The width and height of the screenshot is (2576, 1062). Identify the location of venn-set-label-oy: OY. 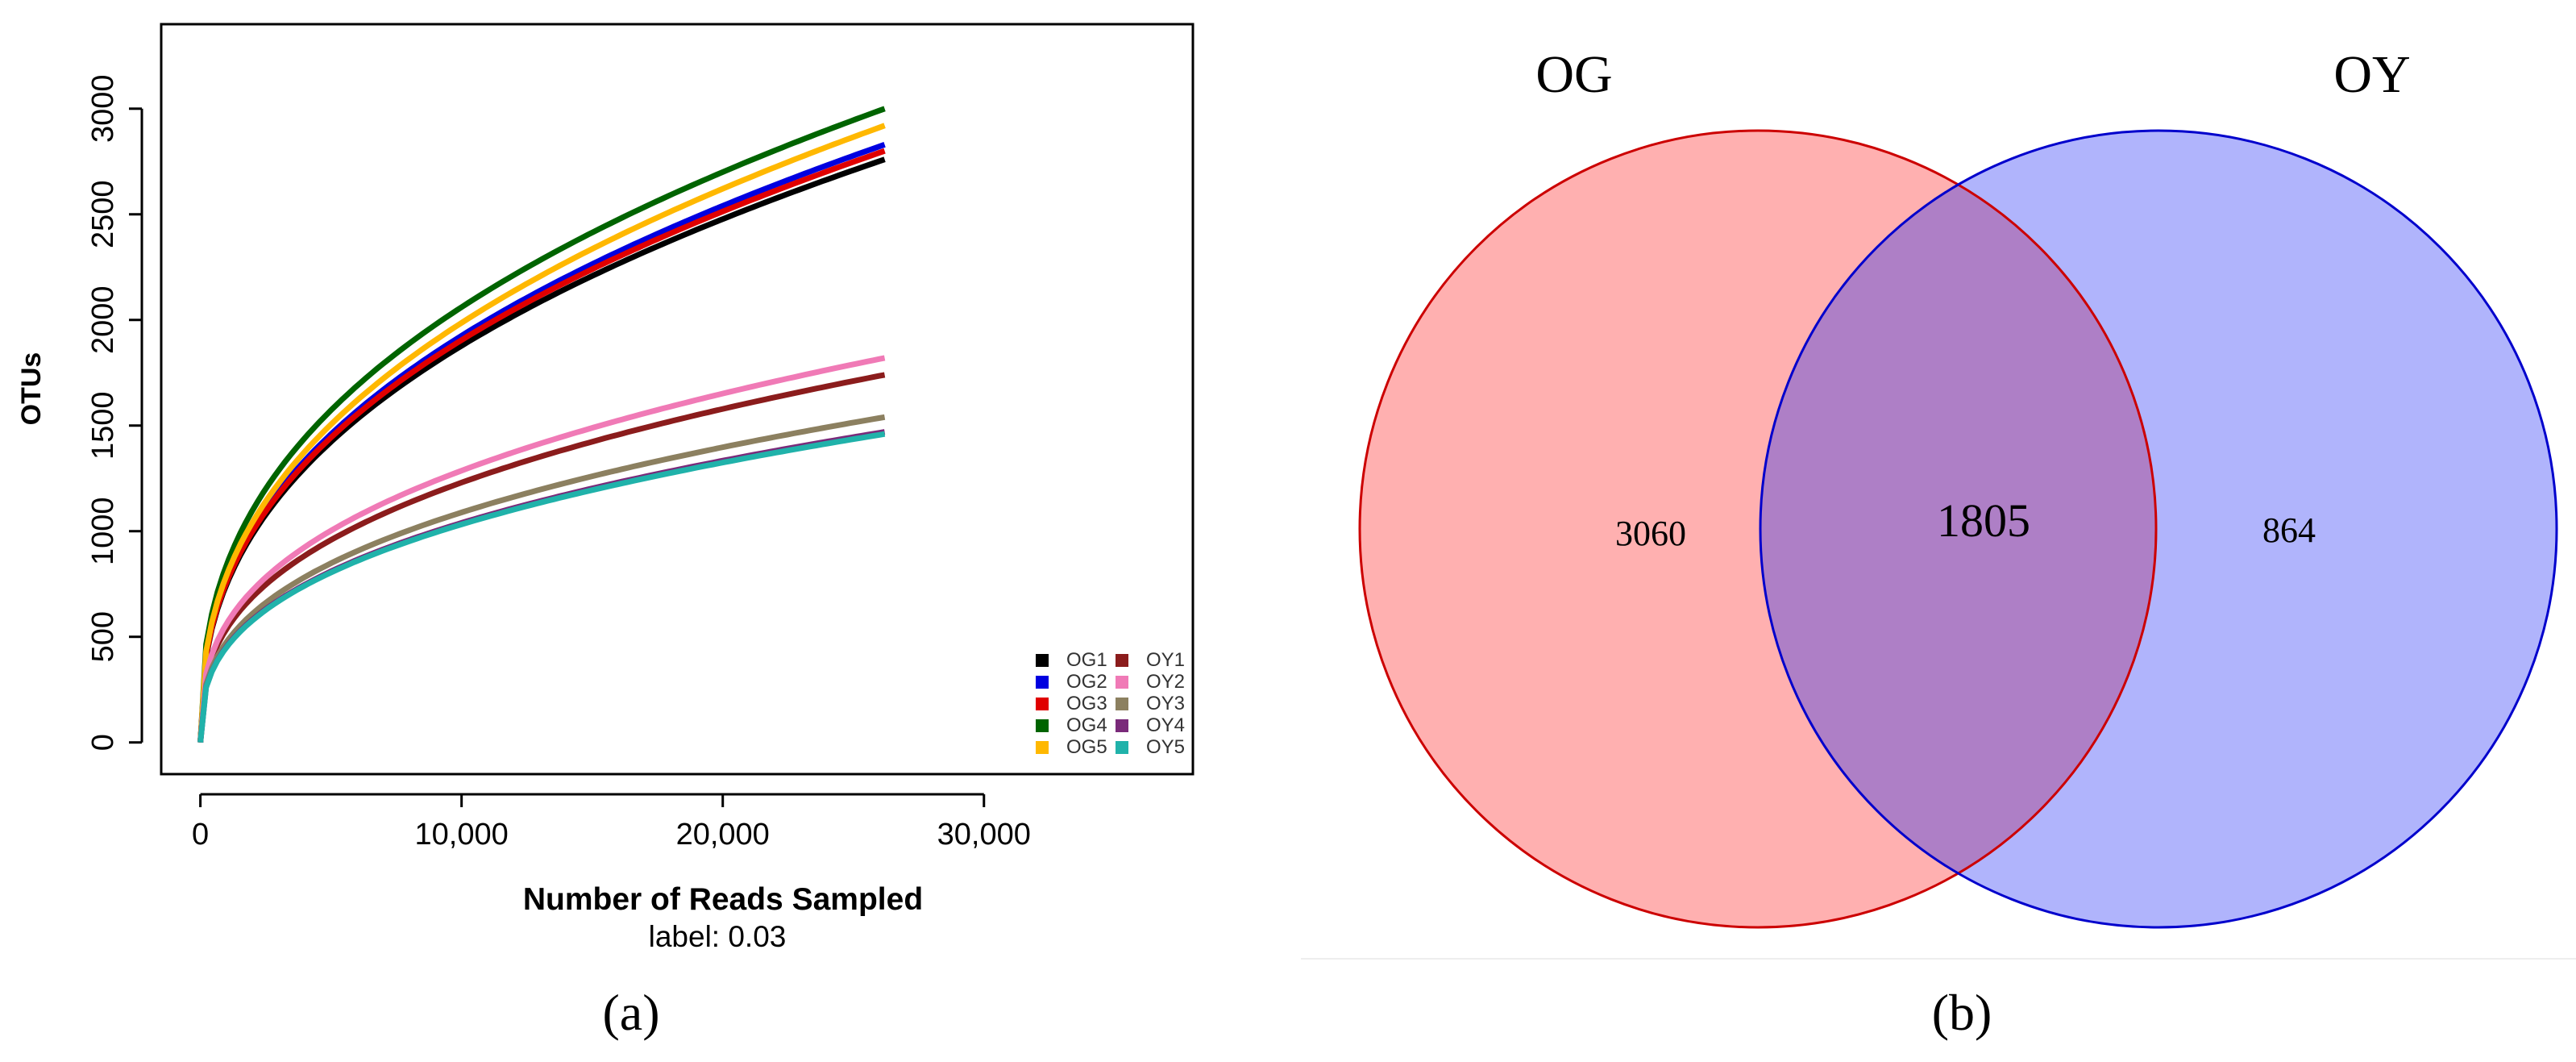
(2371, 74).